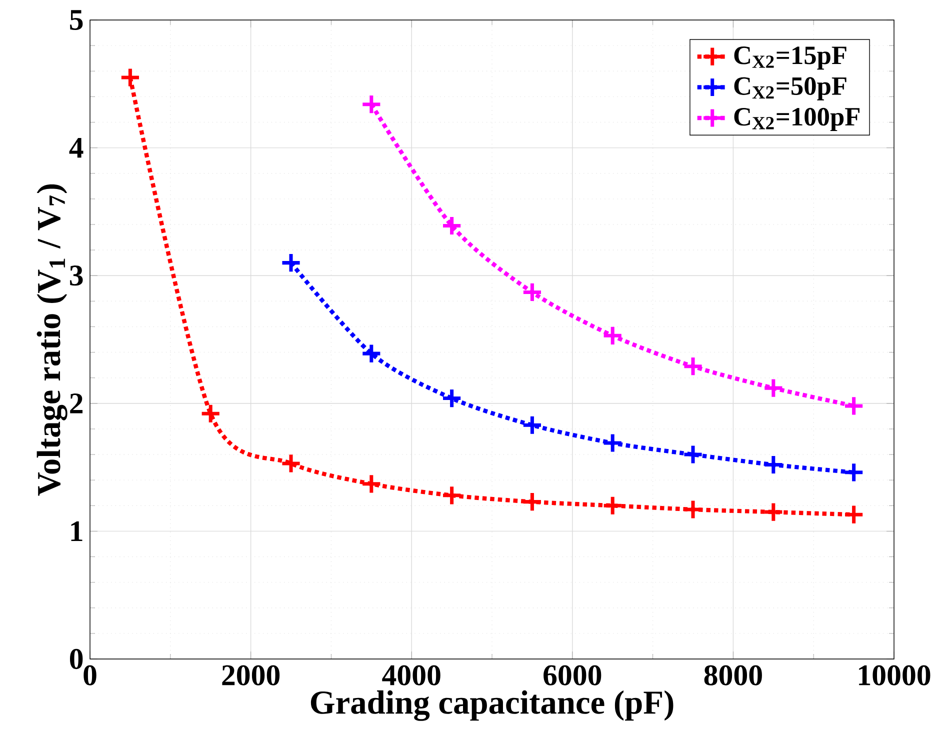  What do you see at coordinates (790, 88) in the screenshot?
I see `legend-label: C$_{X2}$=50pF` at bounding box center [790, 88].